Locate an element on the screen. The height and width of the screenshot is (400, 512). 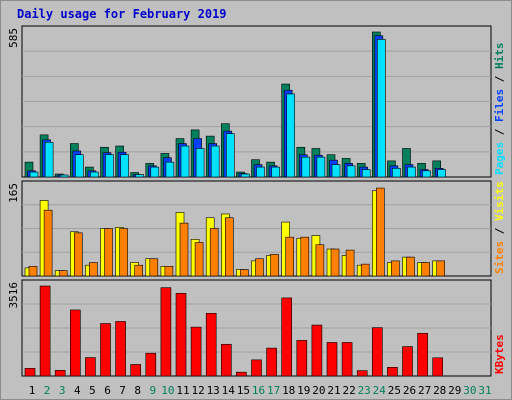
day-label-25: 25 is located at coordinates (394, 390).